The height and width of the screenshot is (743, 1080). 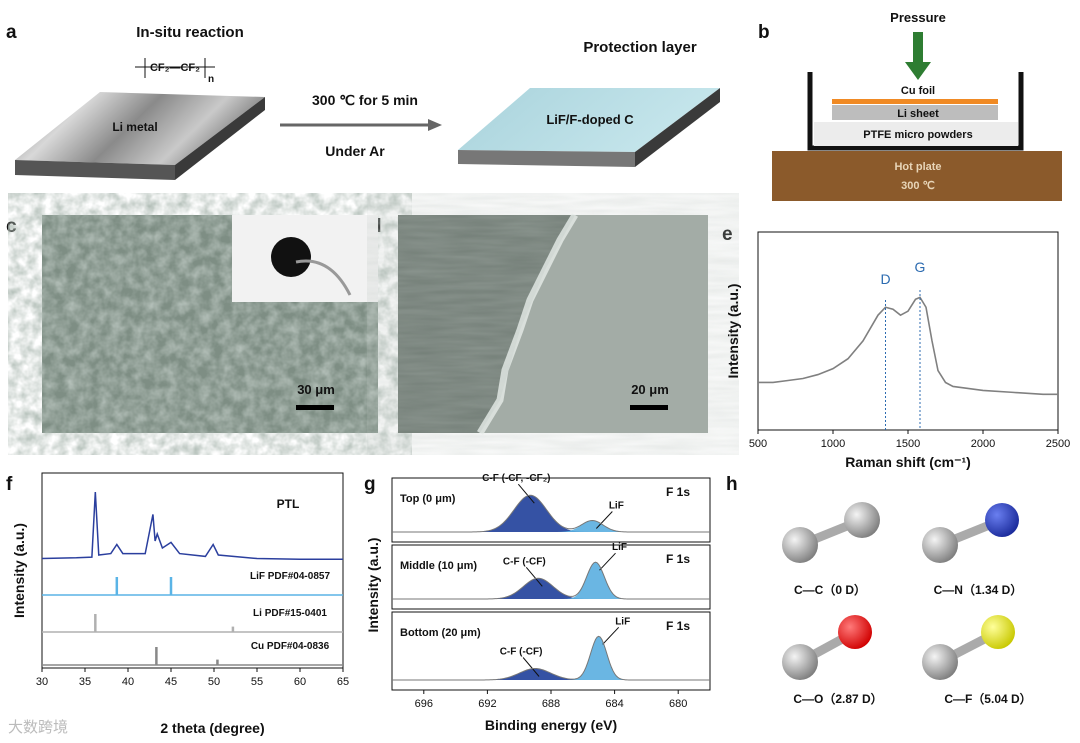 I want to click on molecule-label: C—C（0 D）, so click(x=830, y=589).